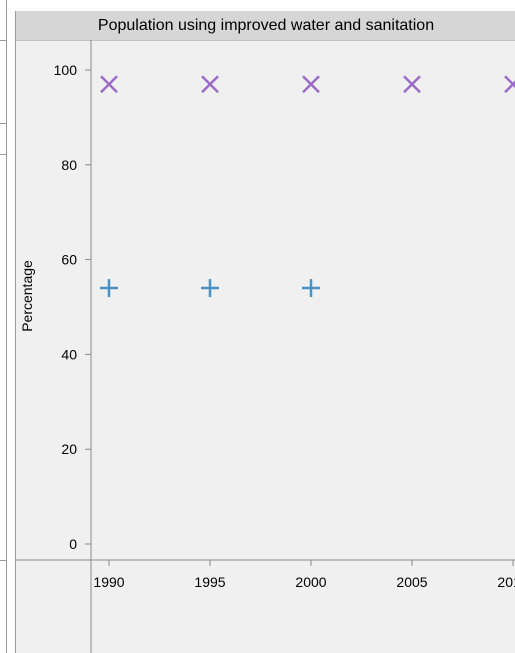 The image size is (515, 653). Describe the element at coordinates (310, 582) in the screenshot. I see `x-tick-label: 2000` at that location.